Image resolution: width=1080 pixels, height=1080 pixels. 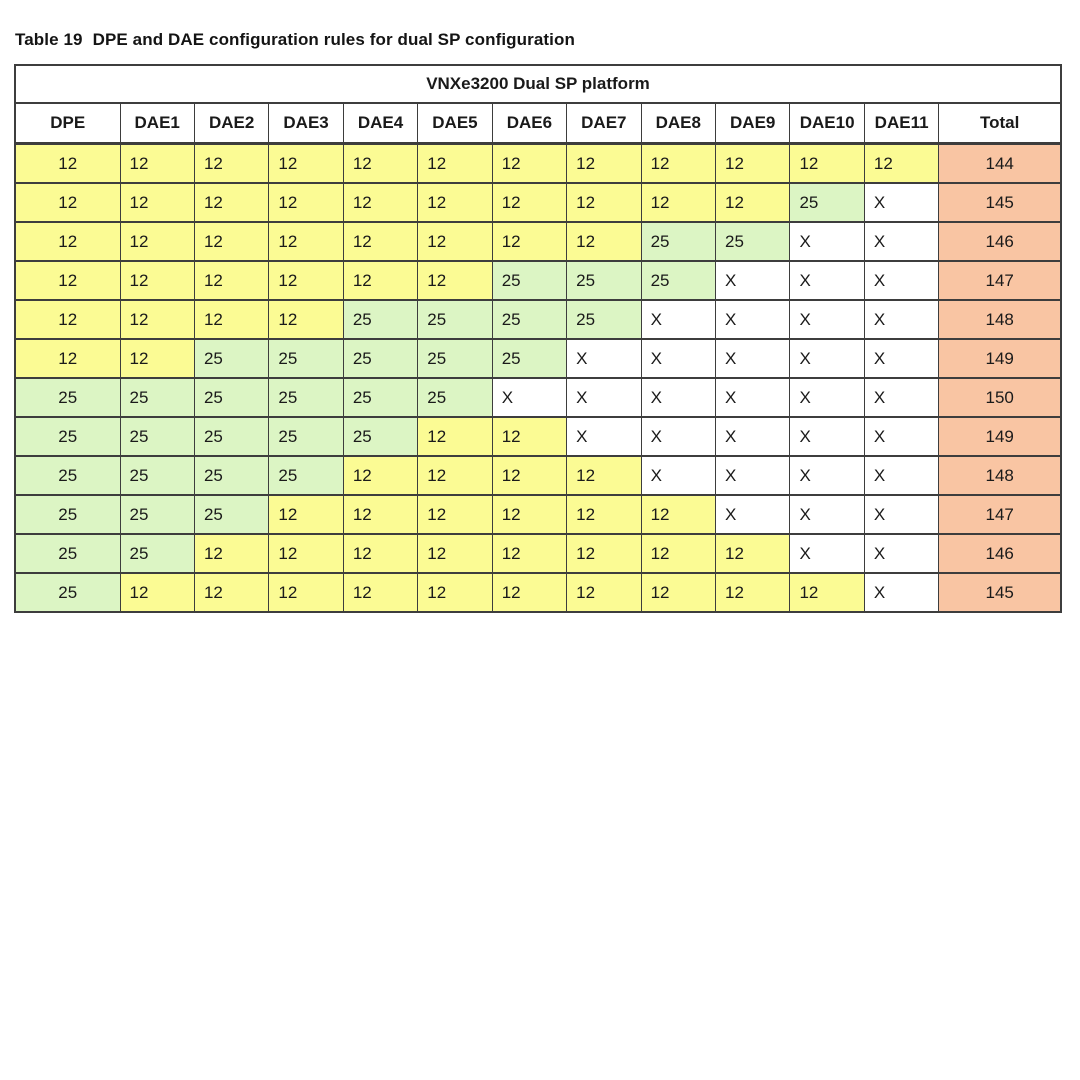 What do you see at coordinates (157, 123) in the screenshot?
I see `column-header-dae1: DAE1` at bounding box center [157, 123].